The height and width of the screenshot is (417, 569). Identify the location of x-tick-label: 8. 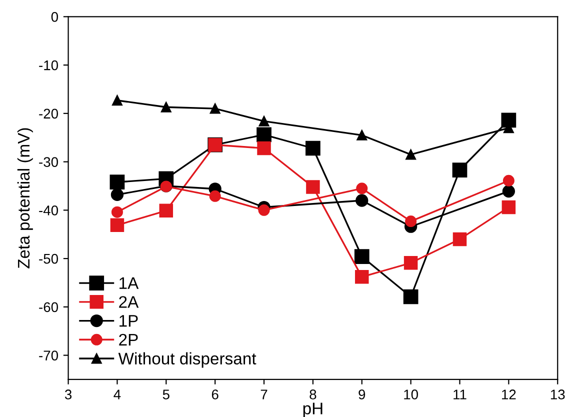
(313, 395).